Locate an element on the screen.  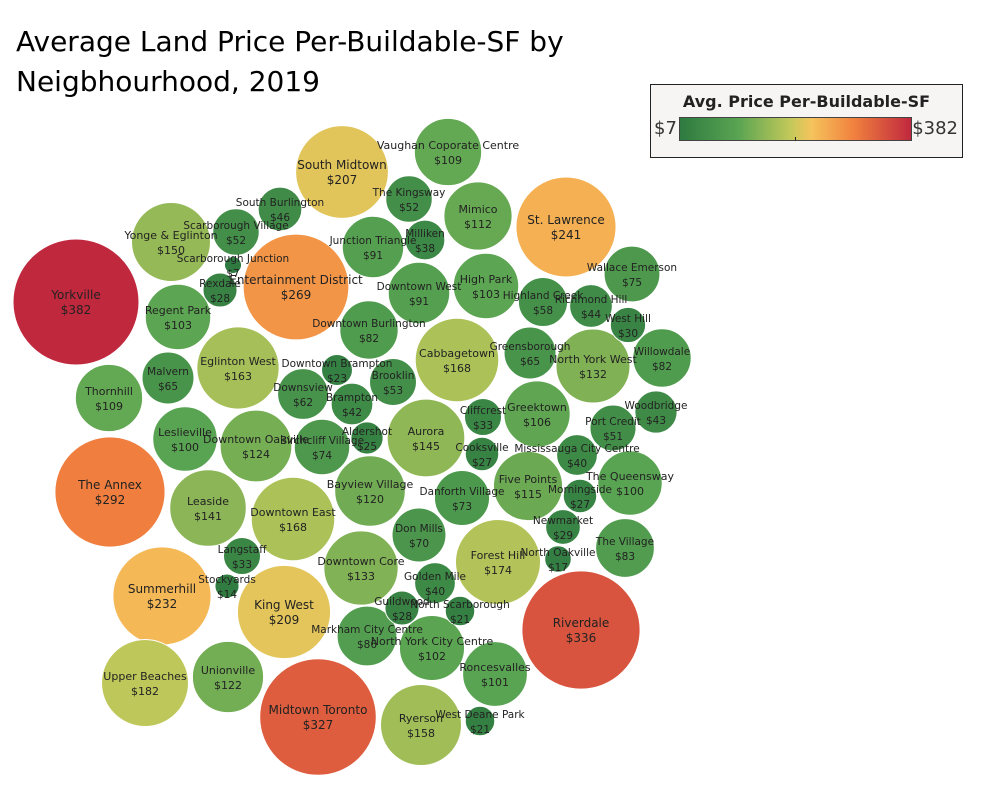
bubble-value-mimico: $112 is located at coordinates (478, 224).